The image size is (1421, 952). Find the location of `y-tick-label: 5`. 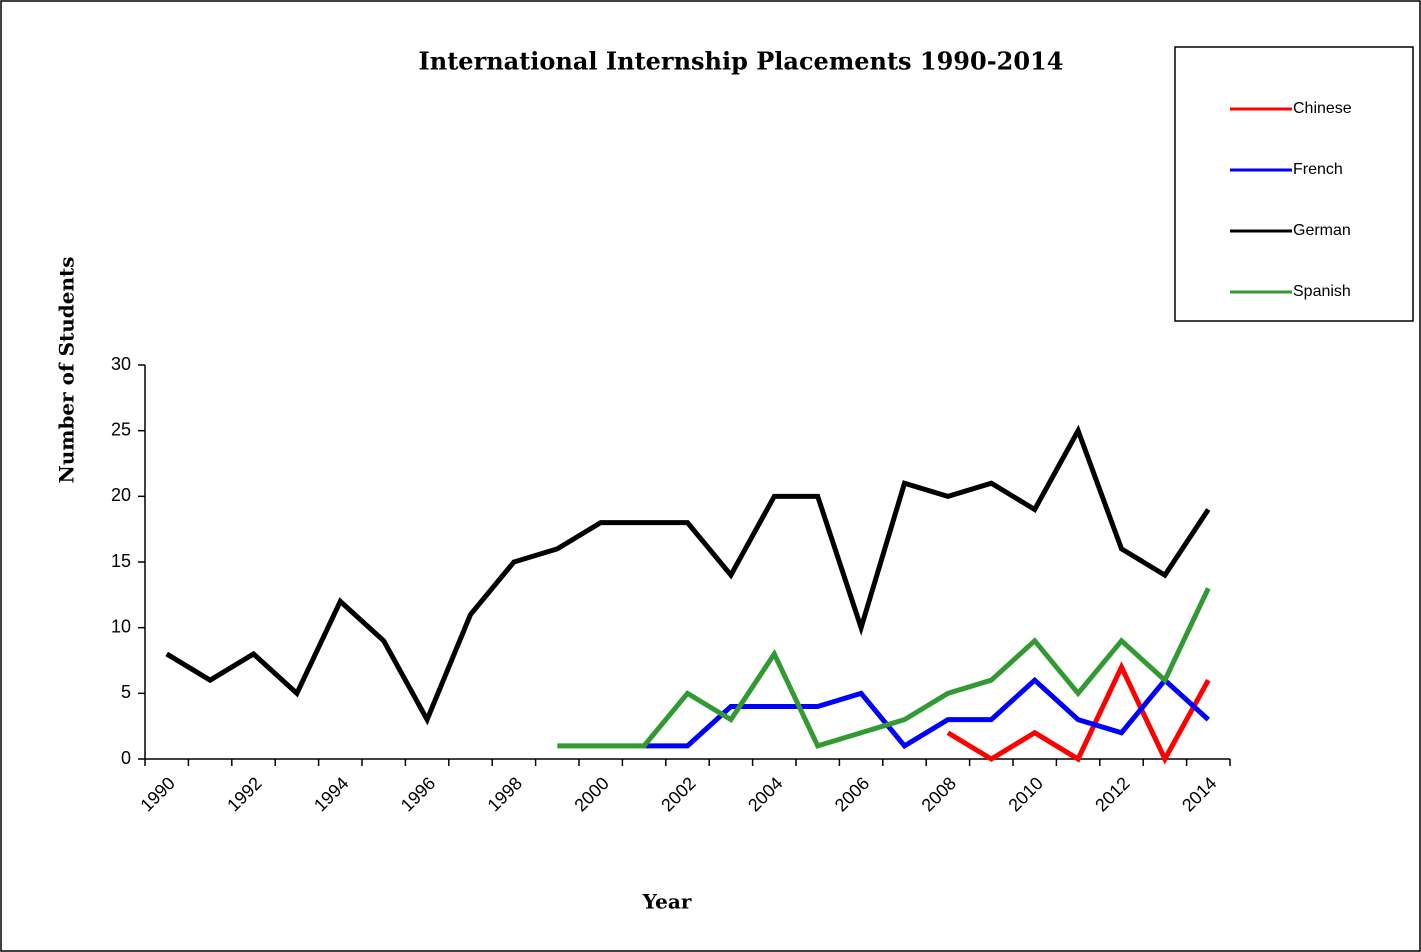

y-tick-label: 5 is located at coordinates (126, 692).